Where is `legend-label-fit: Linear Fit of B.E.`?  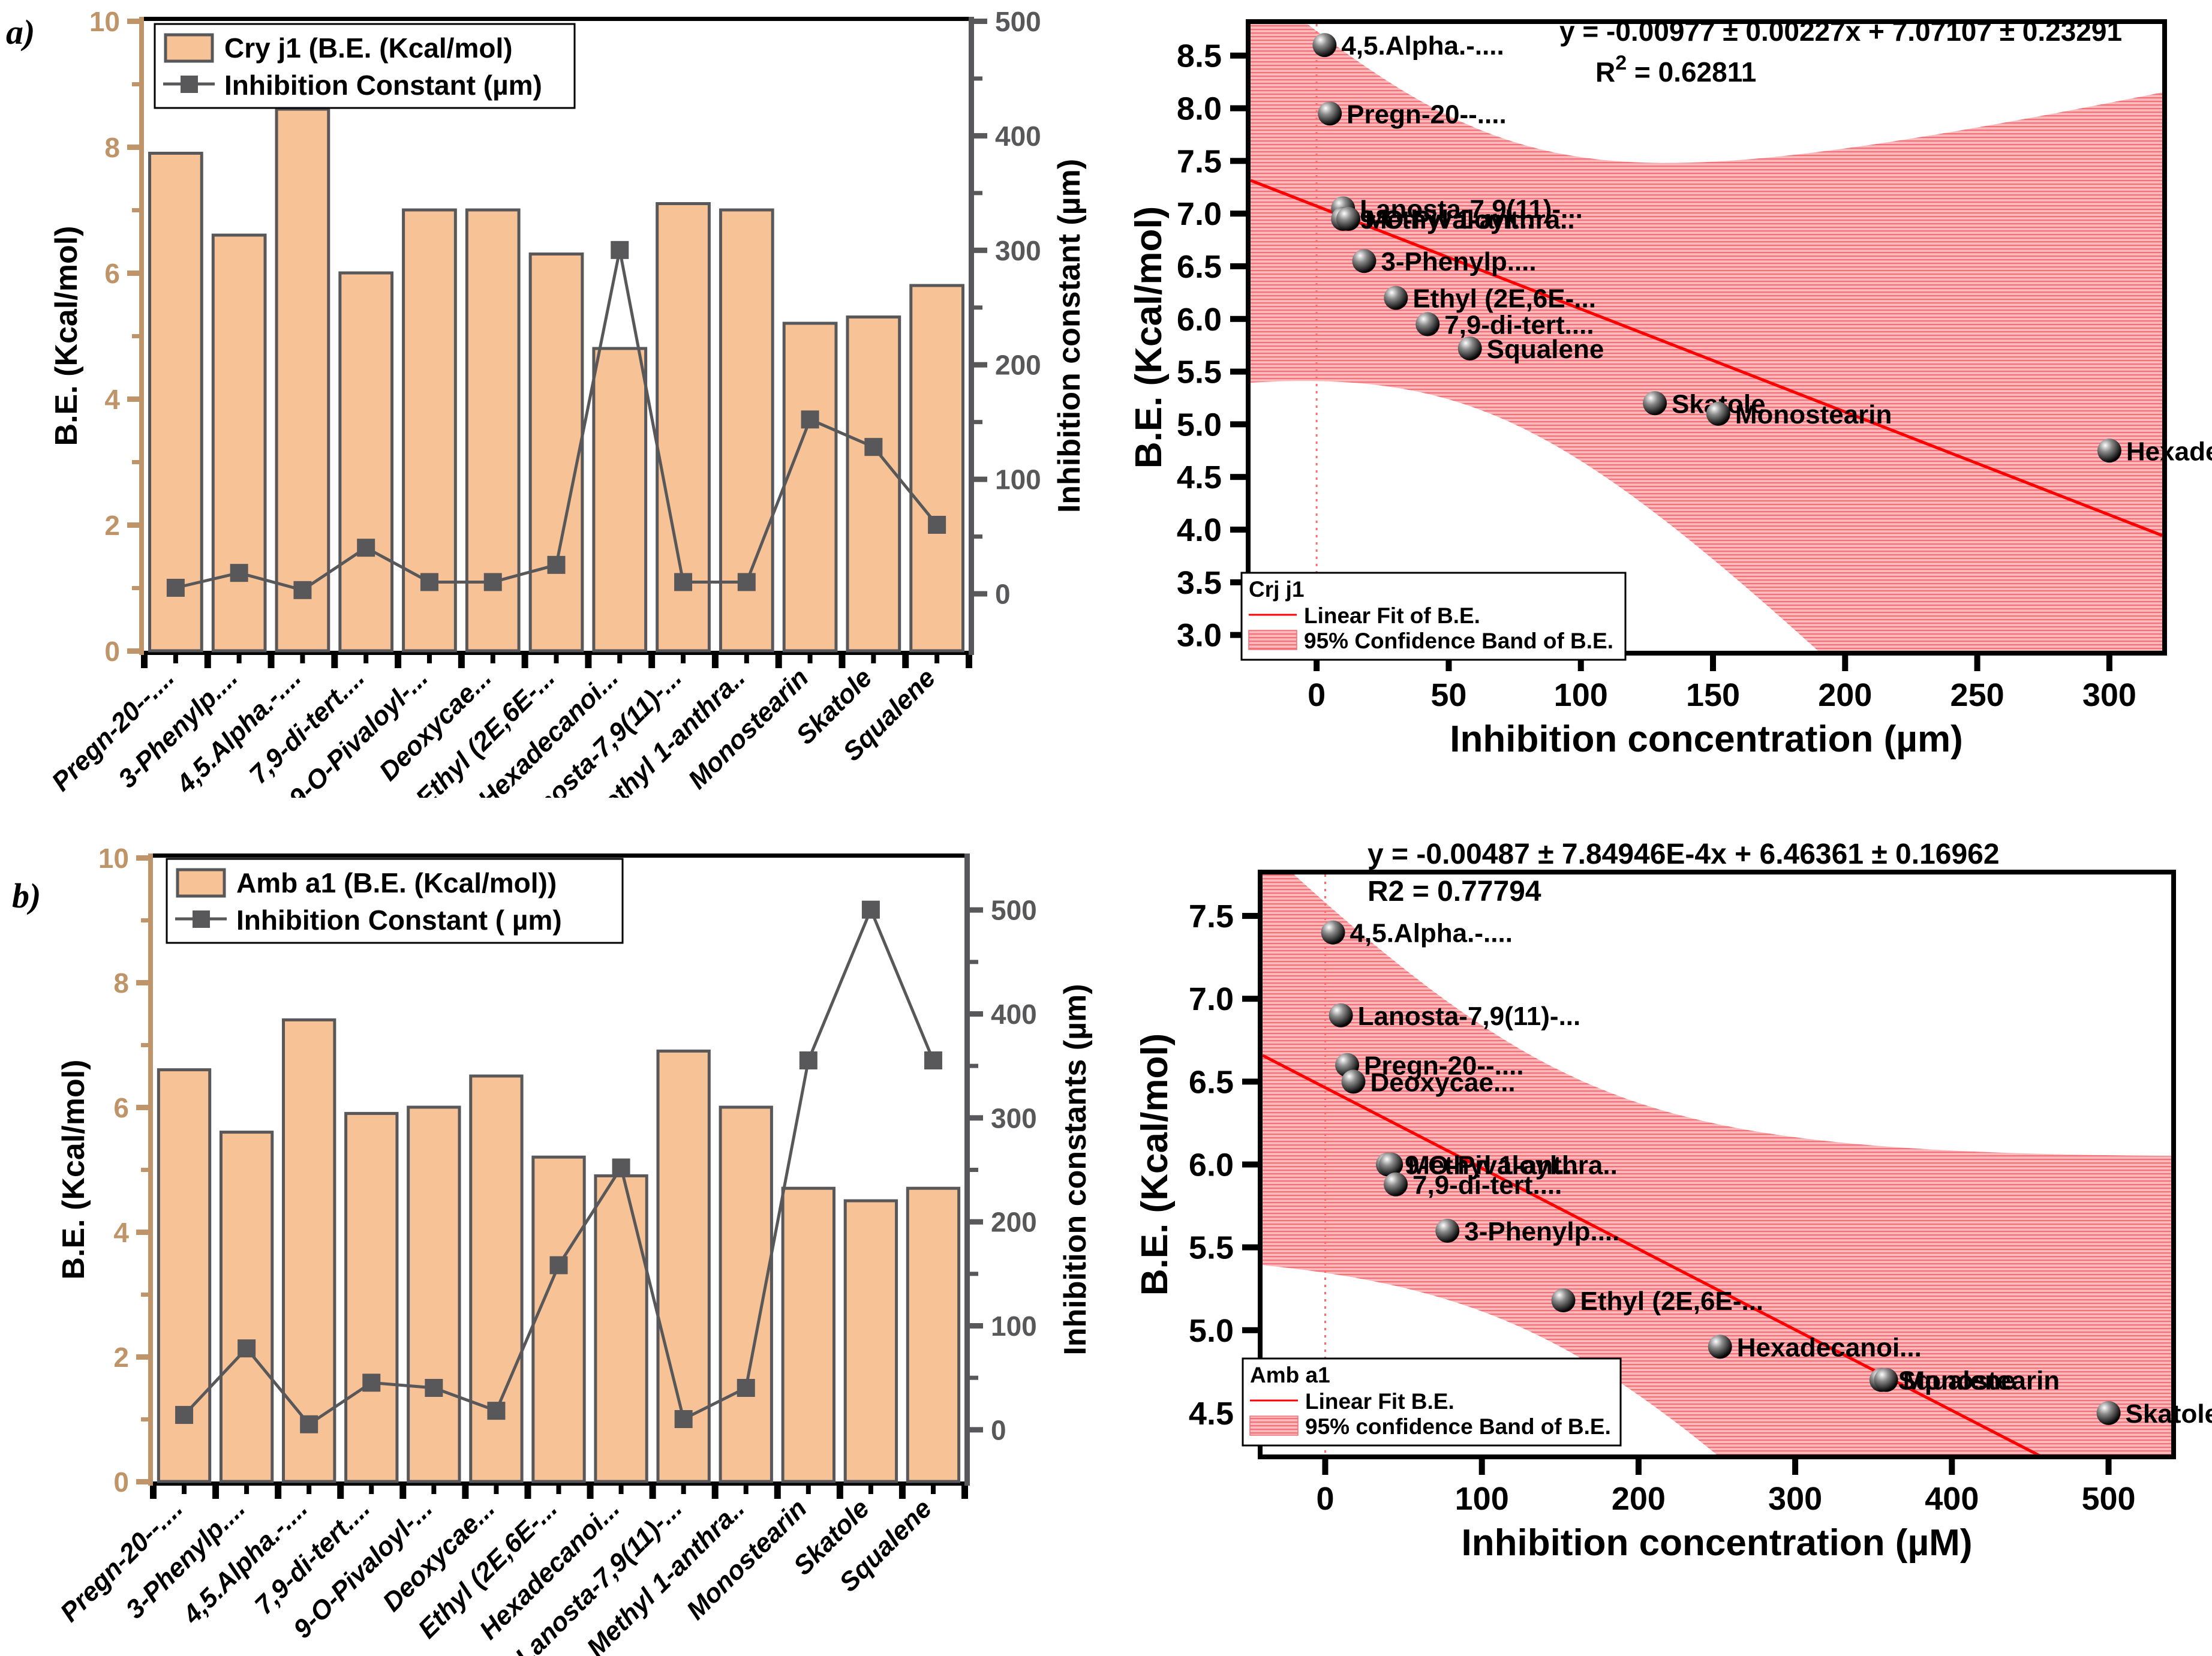 legend-label-fit: Linear Fit of B.E. is located at coordinates (1392, 615).